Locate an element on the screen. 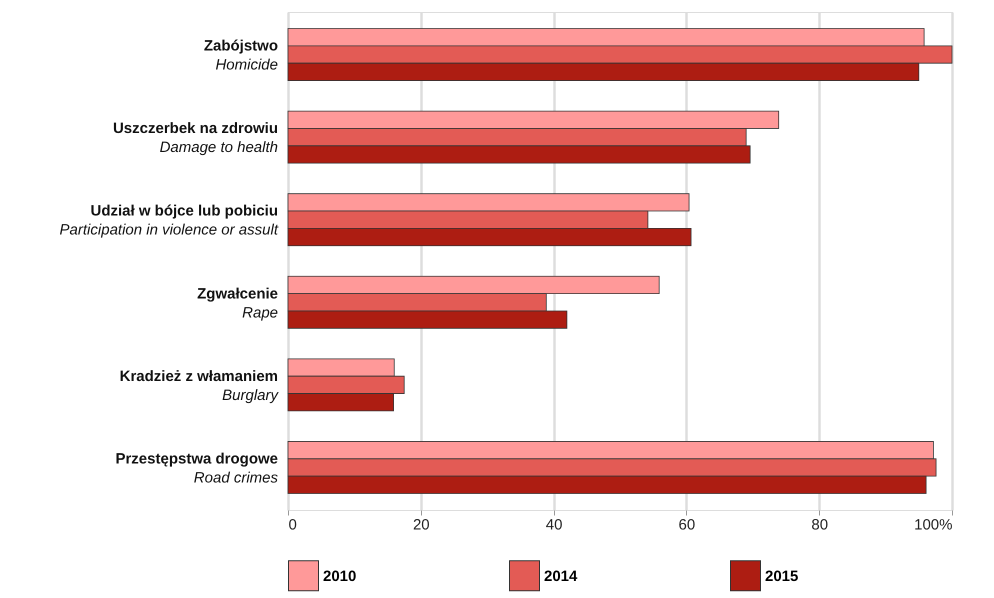 The image size is (994, 598). x-tick-label: 80 is located at coordinates (819, 525).